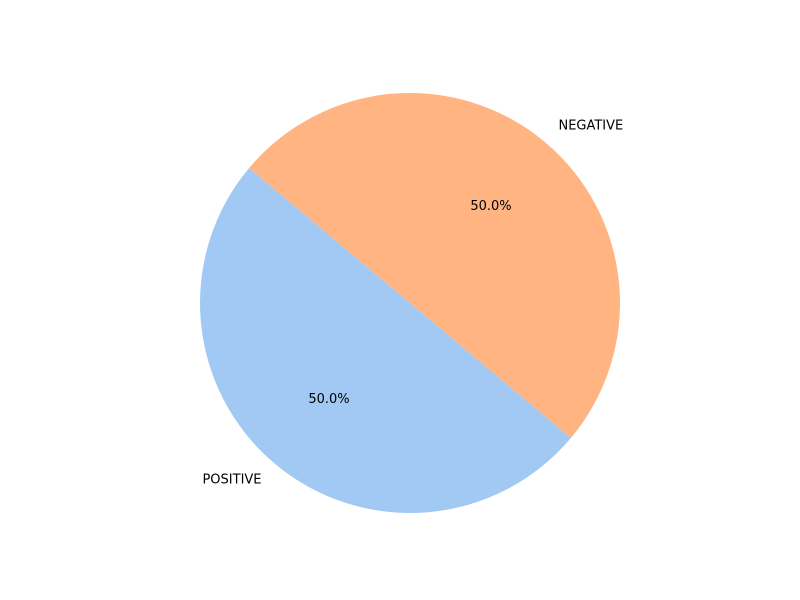 The height and width of the screenshot is (600, 800). What do you see at coordinates (231, 479) in the screenshot?
I see `slice-label-positive: POSITIVE` at bounding box center [231, 479].